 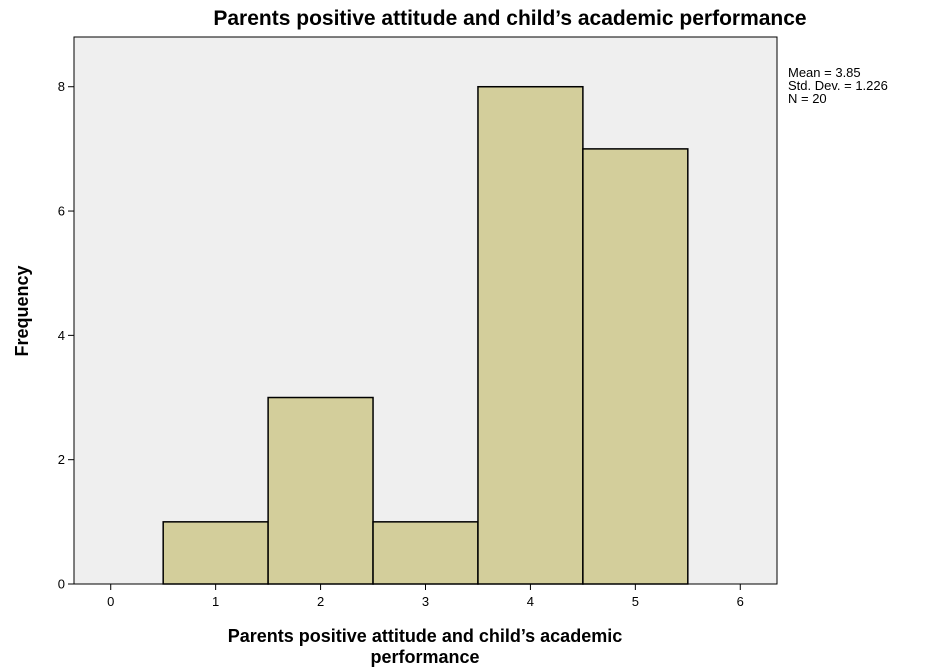 I want to click on y-tick-label: 8, so click(x=61, y=86).